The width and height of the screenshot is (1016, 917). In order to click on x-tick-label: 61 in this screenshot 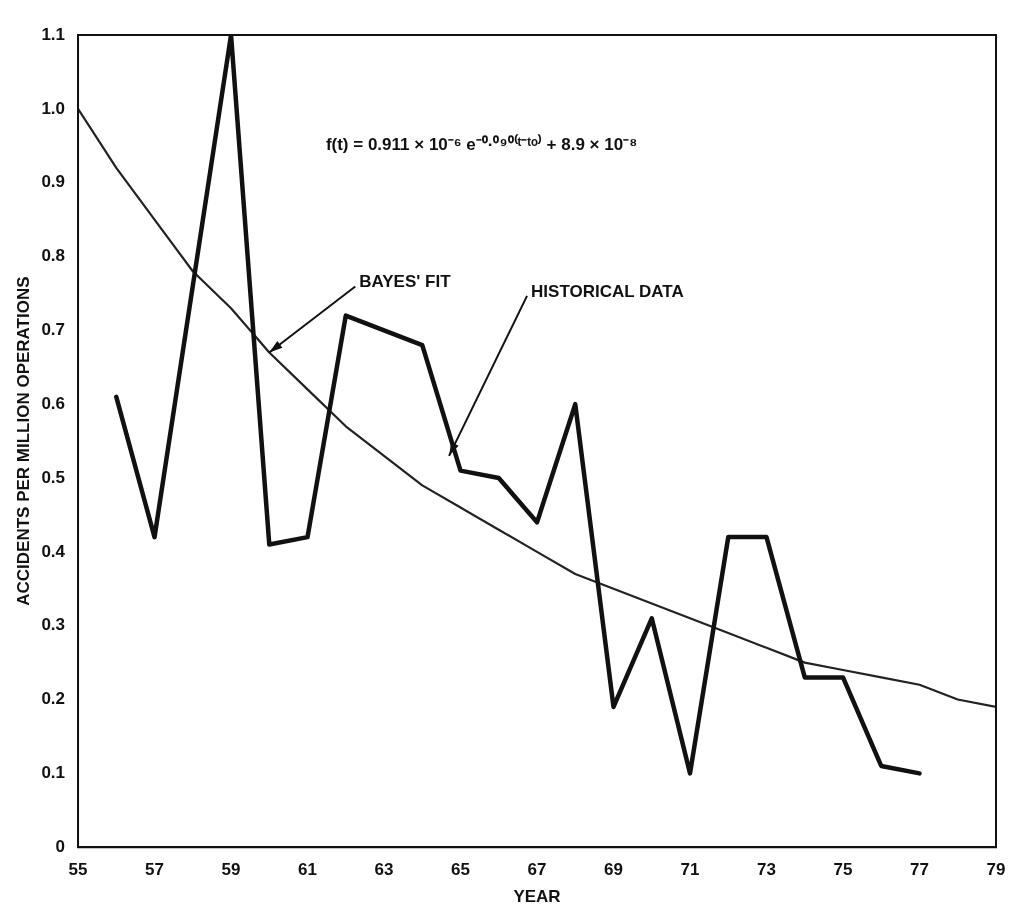, I will do `click(307, 870)`.